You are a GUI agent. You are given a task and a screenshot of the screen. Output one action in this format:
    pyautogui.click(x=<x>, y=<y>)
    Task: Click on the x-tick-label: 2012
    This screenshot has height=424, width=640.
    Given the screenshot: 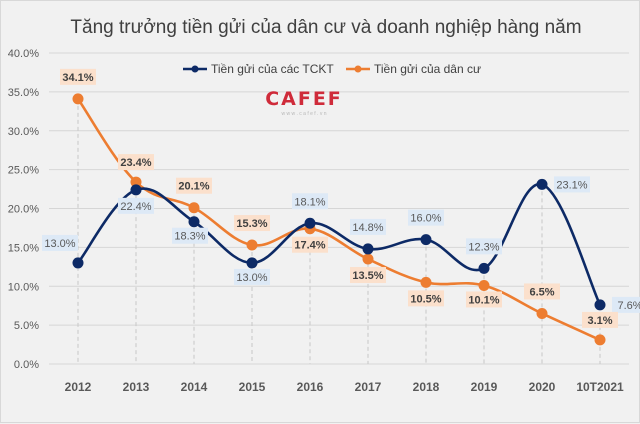 What is the action you would take?
    pyautogui.click(x=78, y=387)
    